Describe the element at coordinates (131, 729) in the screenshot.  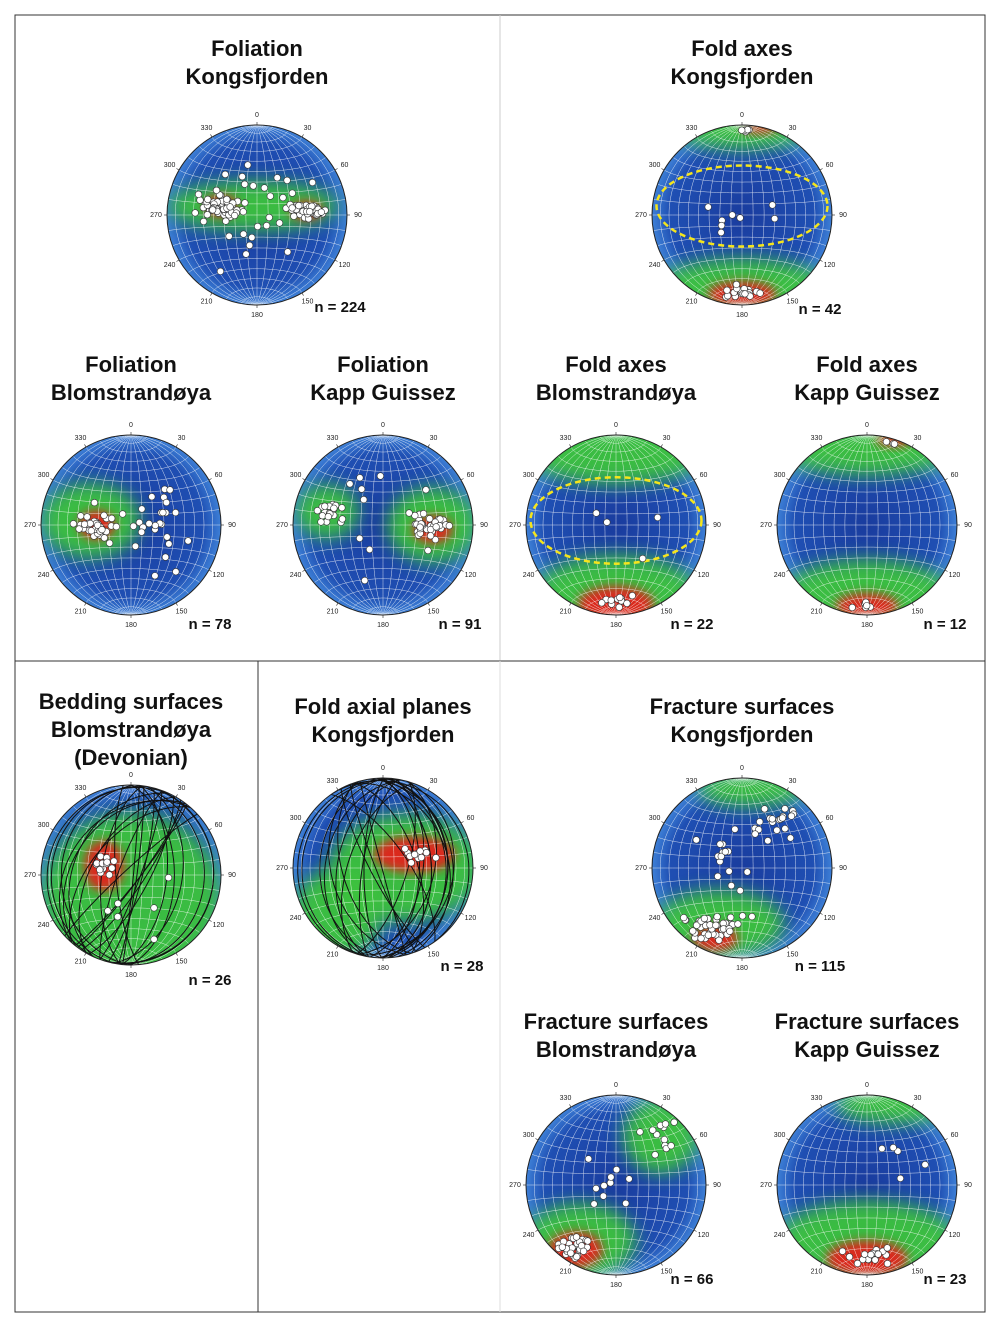
I see `panel-title: Blomstrandøya` at that location.